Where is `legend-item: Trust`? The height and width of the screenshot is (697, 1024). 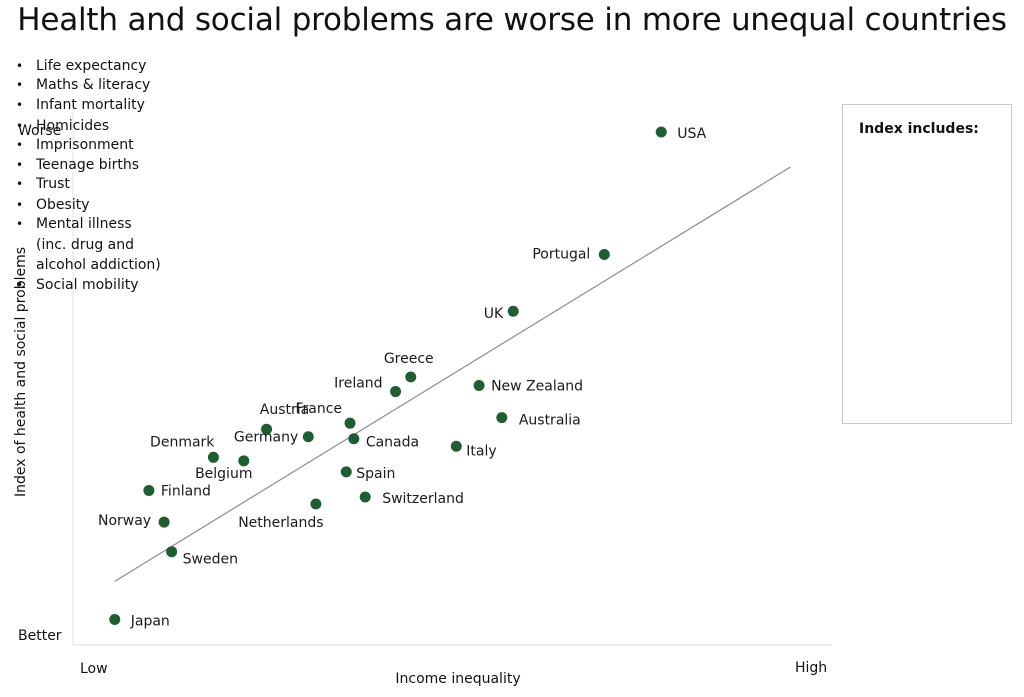
legend-item: Trust is located at coordinates (91, 184).